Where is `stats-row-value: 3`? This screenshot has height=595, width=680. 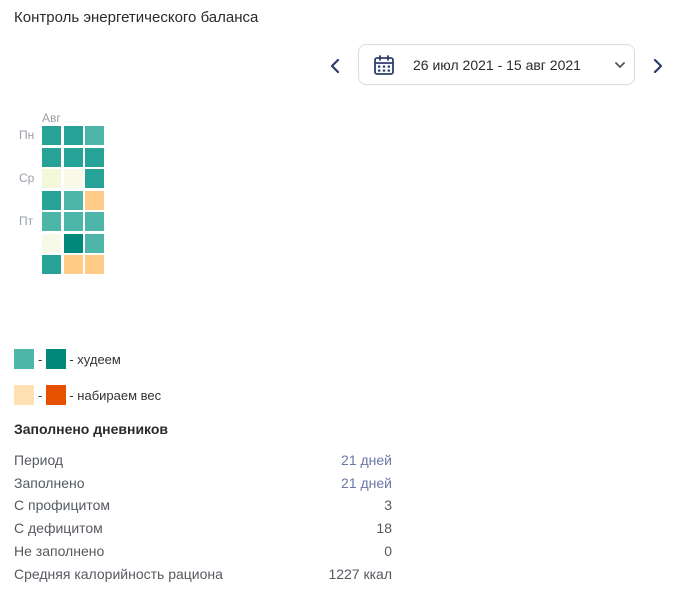
stats-row-value: 3 is located at coordinates (388, 505).